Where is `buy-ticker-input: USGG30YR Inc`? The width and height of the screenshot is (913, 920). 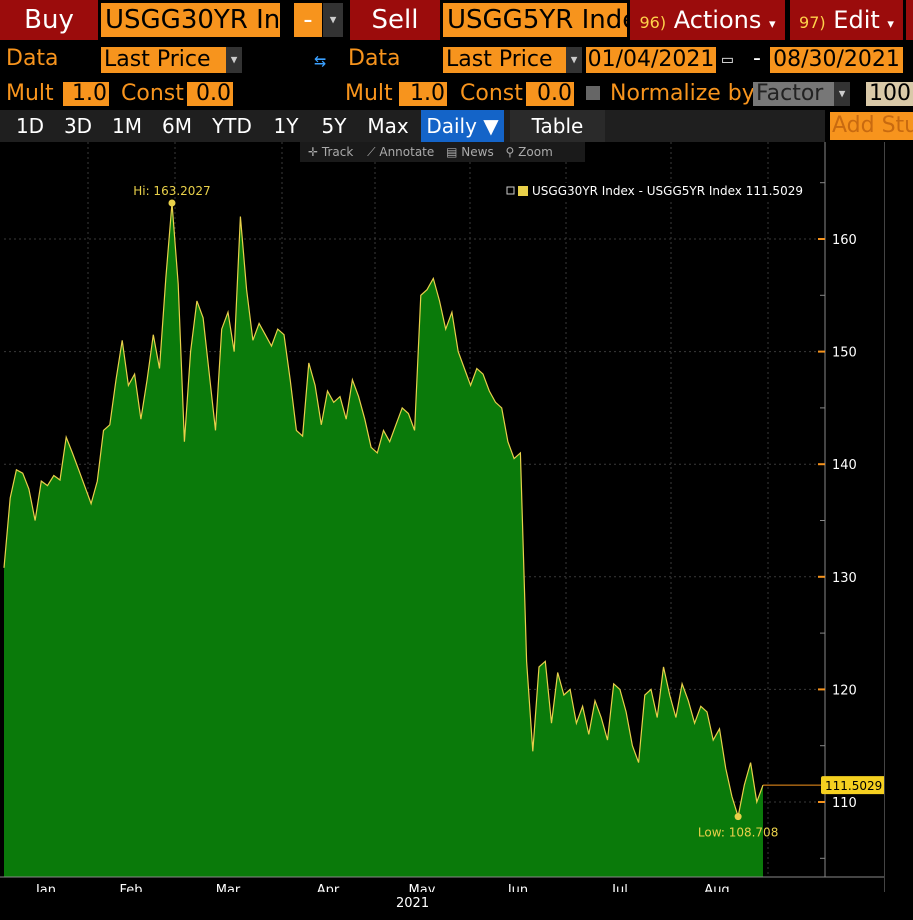 buy-ticker-input: USGG30YR Inc is located at coordinates (190, 20).